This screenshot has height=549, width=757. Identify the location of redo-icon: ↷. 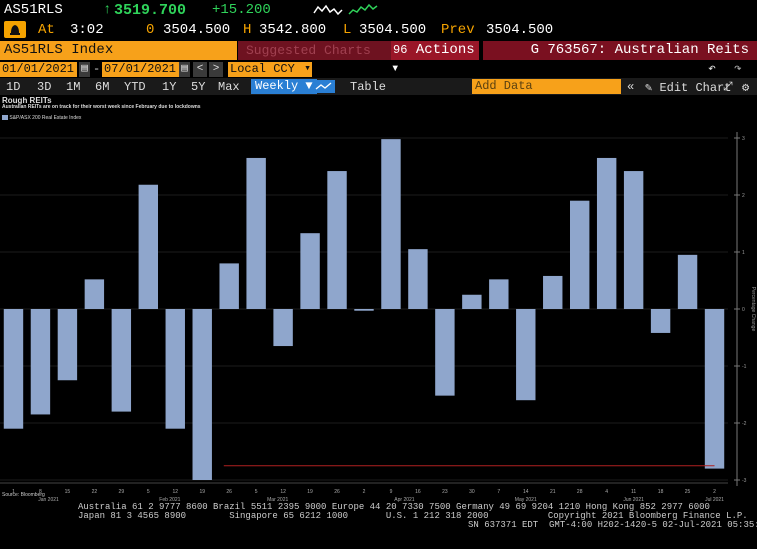
(738, 68).